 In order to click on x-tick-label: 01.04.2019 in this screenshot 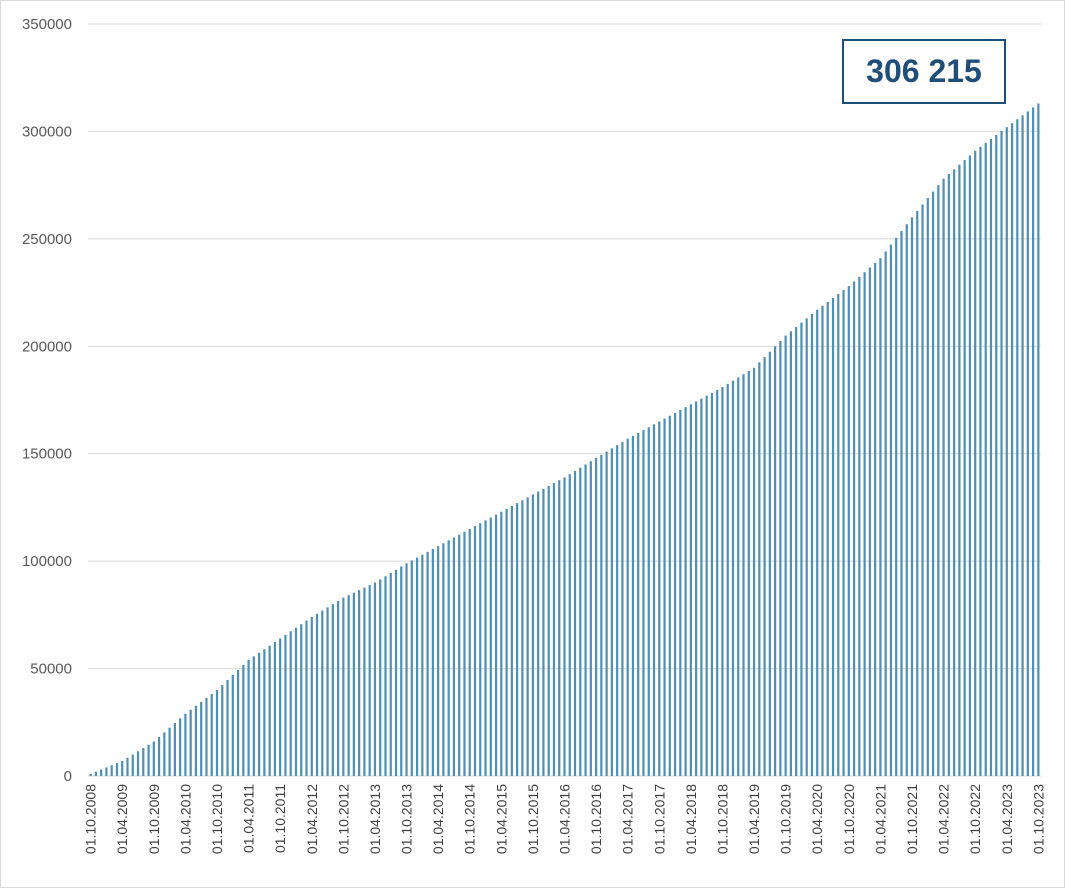, I will do `click(754, 819)`.